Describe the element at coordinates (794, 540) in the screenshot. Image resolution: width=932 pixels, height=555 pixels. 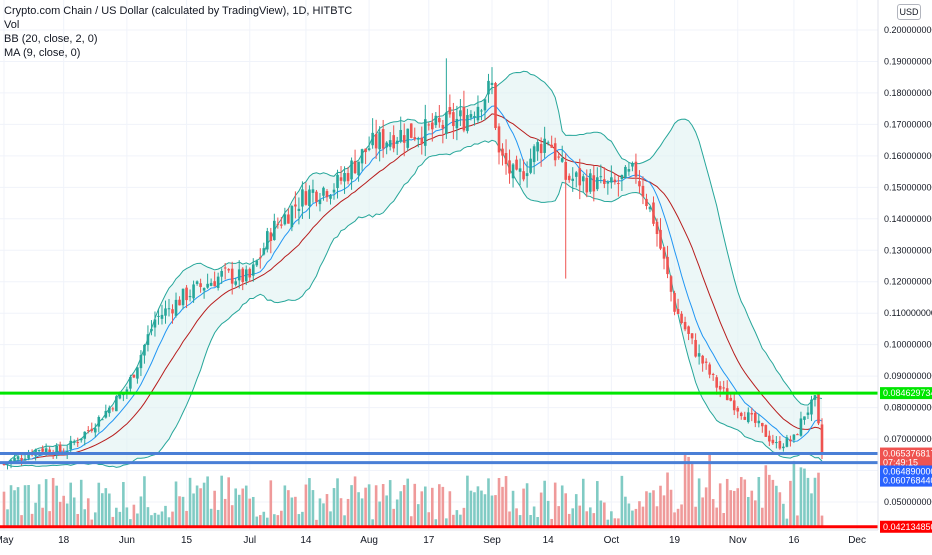
I see `time-tick-label: 16` at that location.